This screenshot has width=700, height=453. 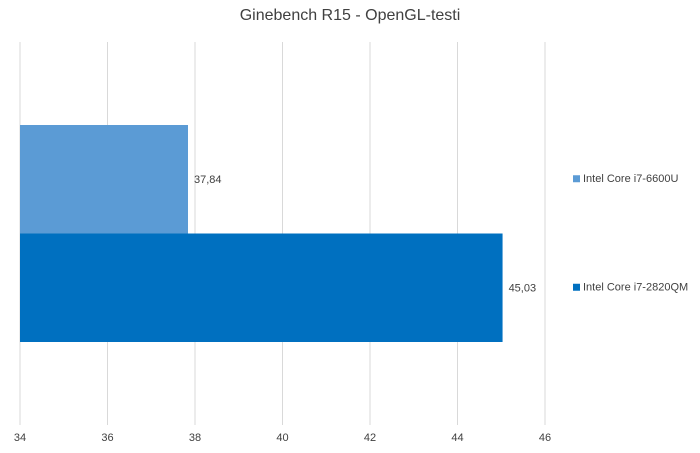 I want to click on x-tick-label: 36, so click(x=107, y=438).